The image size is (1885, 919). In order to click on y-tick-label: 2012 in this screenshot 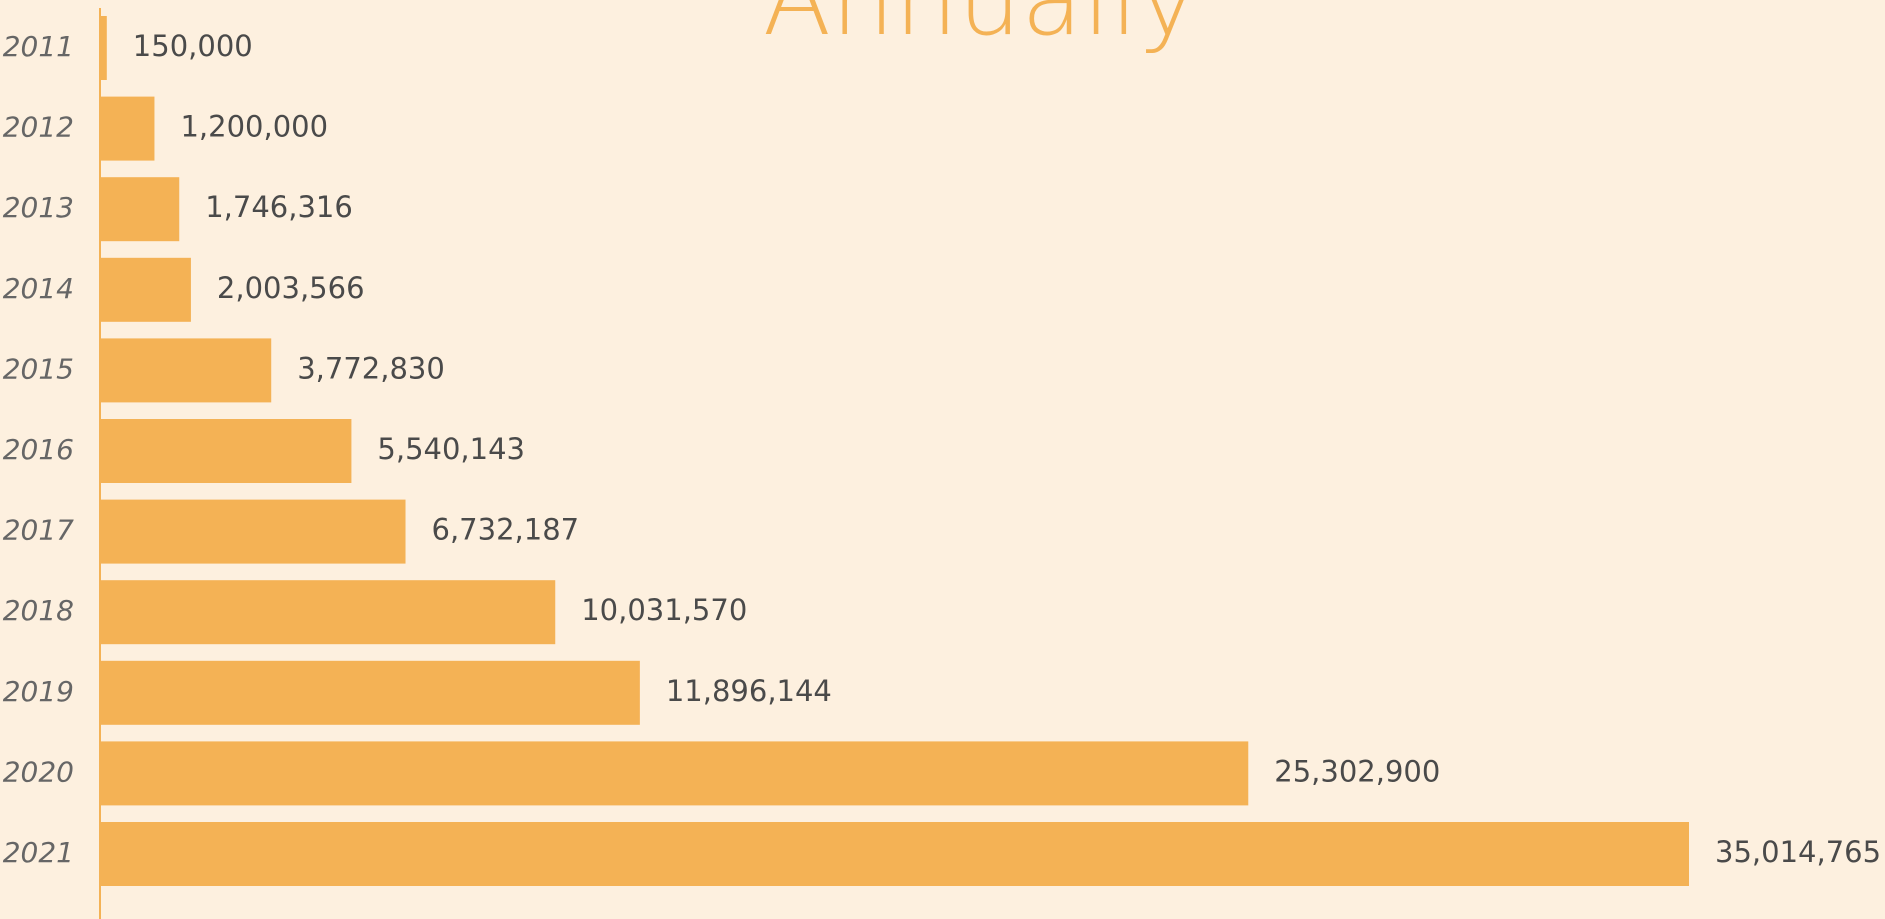, I will do `click(38, 127)`.